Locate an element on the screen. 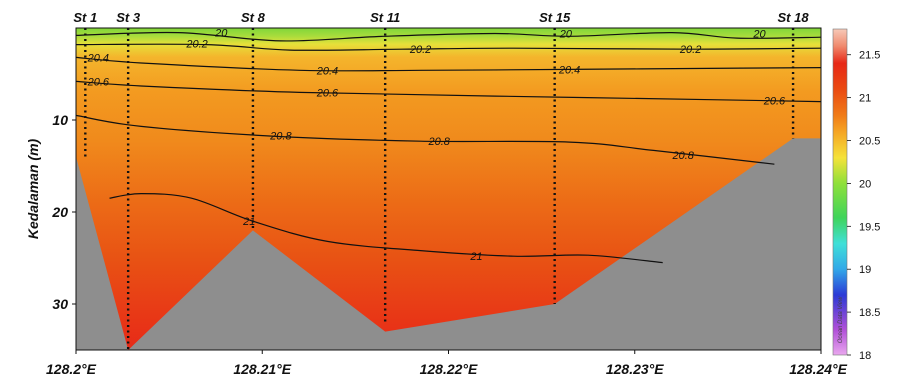  contour-label-2-2: 20.4 is located at coordinates (569, 70).